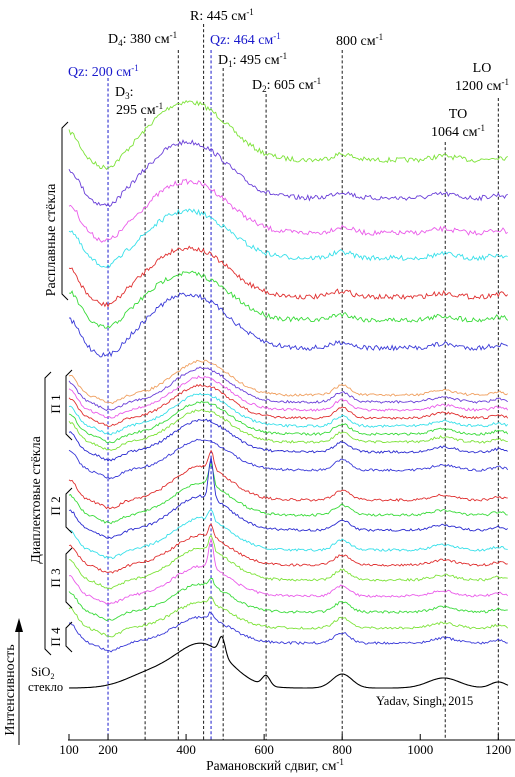 The image size is (515, 777). Describe the element at coordinates (342, 749) in the screenshot. I see `x-tick-label-800: 800` at that location.